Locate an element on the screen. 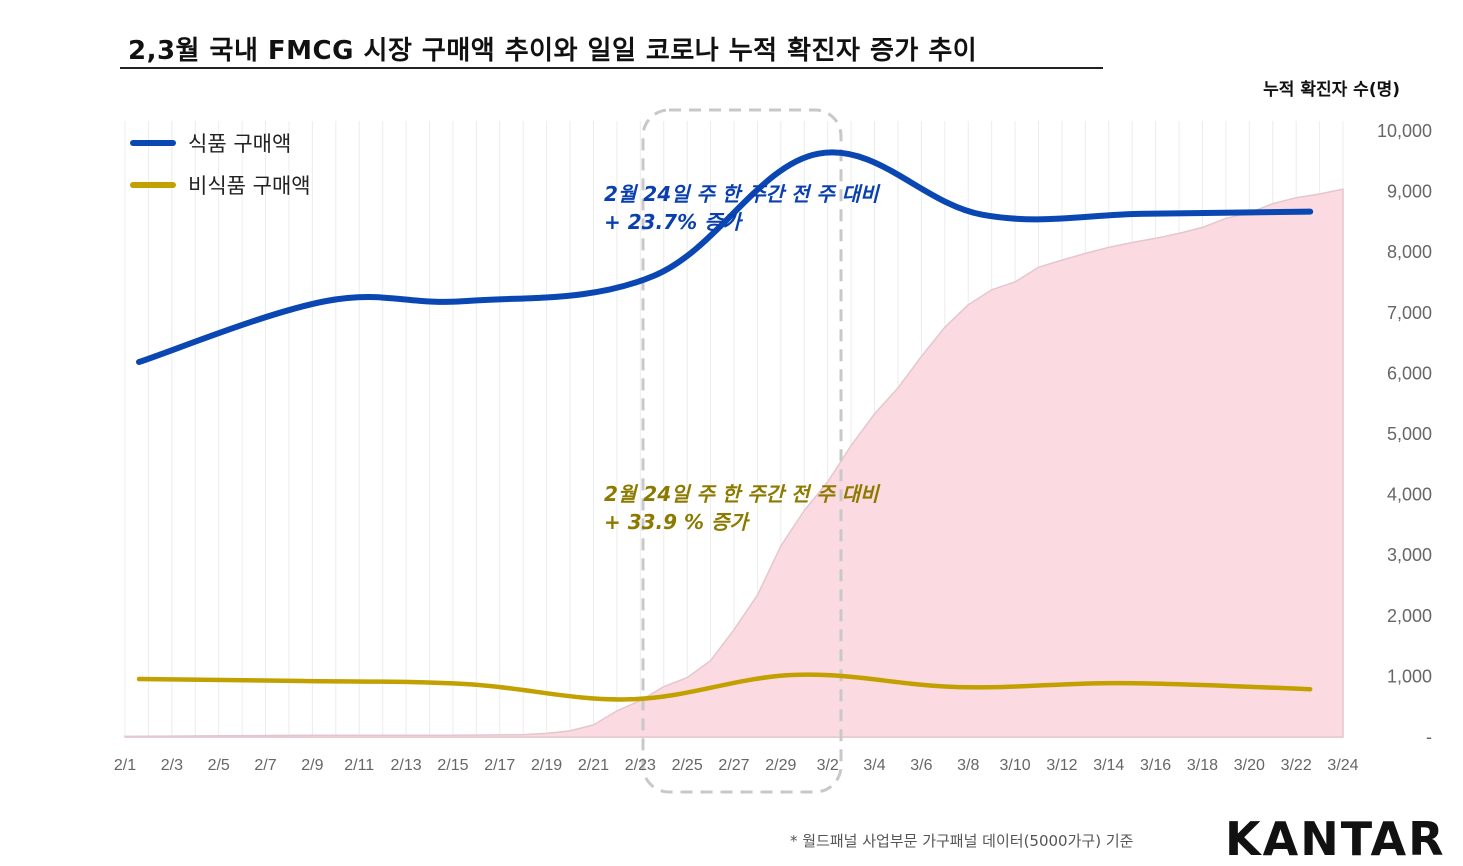 This screenshot has height=866, width=1463. y-tick-label: 7,000 is located at coordinates (1409, 313).